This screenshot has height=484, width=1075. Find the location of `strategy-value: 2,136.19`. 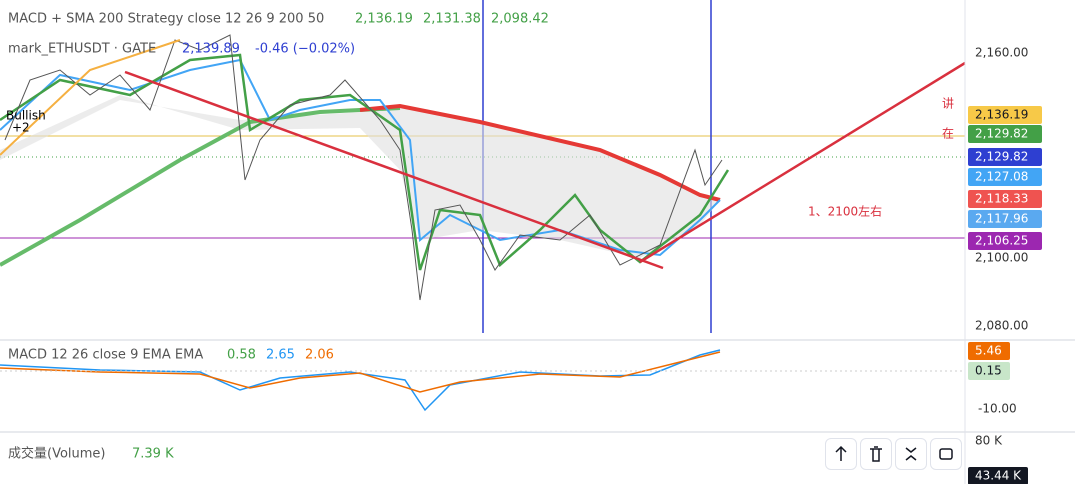

strategy-value: 2,136.19 is located at coordinates (384, 19).